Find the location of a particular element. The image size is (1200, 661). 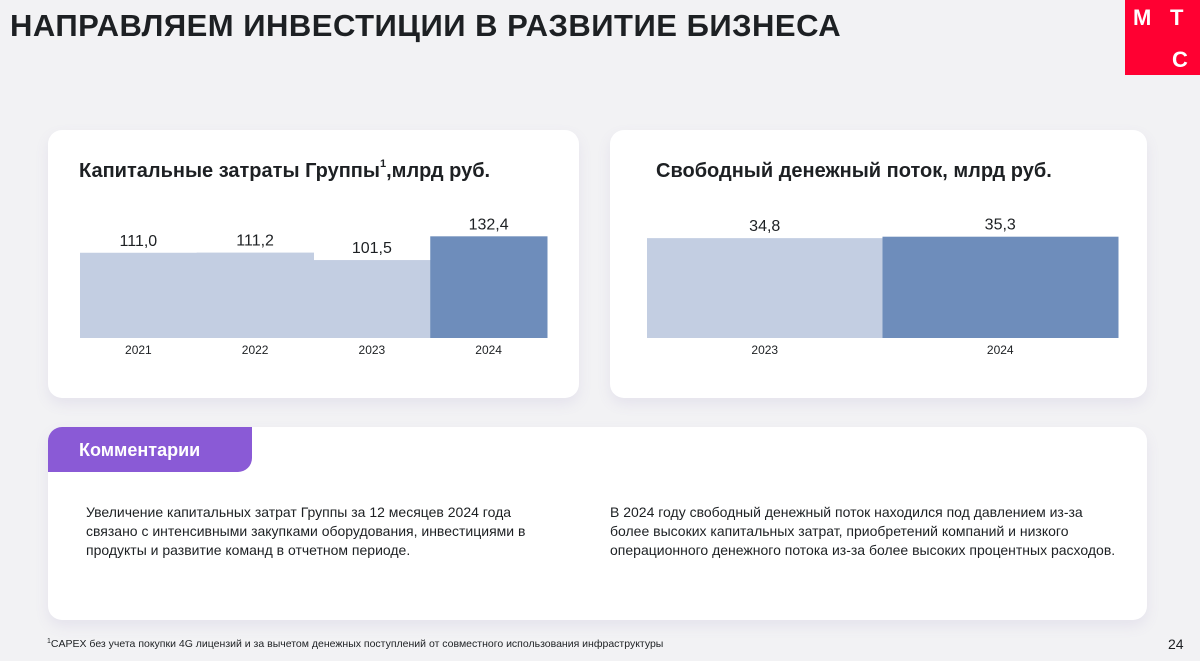

fcf-value-label-2024: 35,3 is located at coordinates (1000, 225).